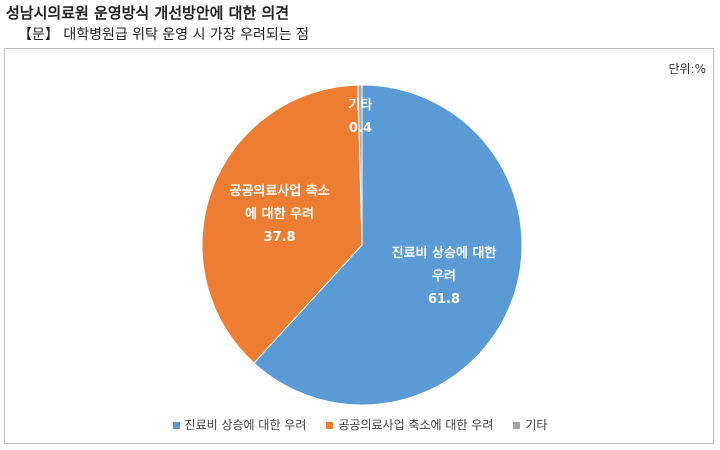 The image size is (720, 450). I want to click on data-label: 공공의료사업 축소에 대한 우려 37.8, so click(280, 214).